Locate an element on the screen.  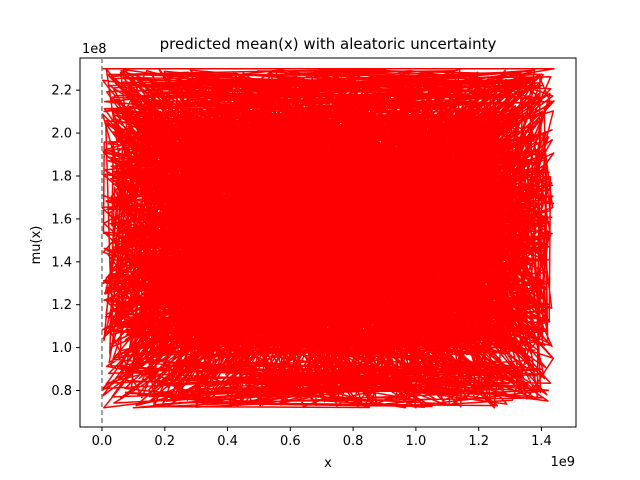
y-tick-label: 2.0 is located at coordinates (61, 134).